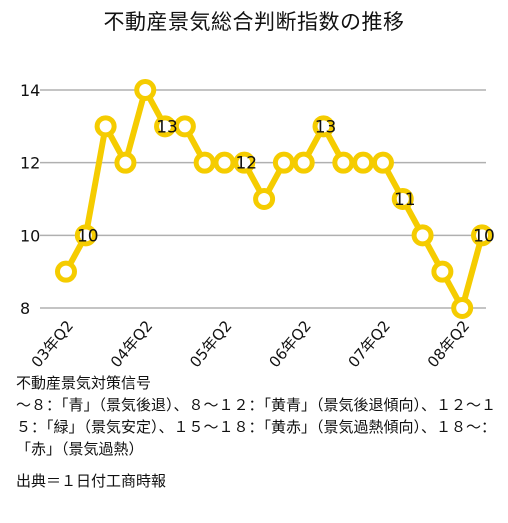  What do you see at coordinates (131, 343) in the screenshot?
I see `x-tick-label: 04年Q2` at bounding box center [131, 343].